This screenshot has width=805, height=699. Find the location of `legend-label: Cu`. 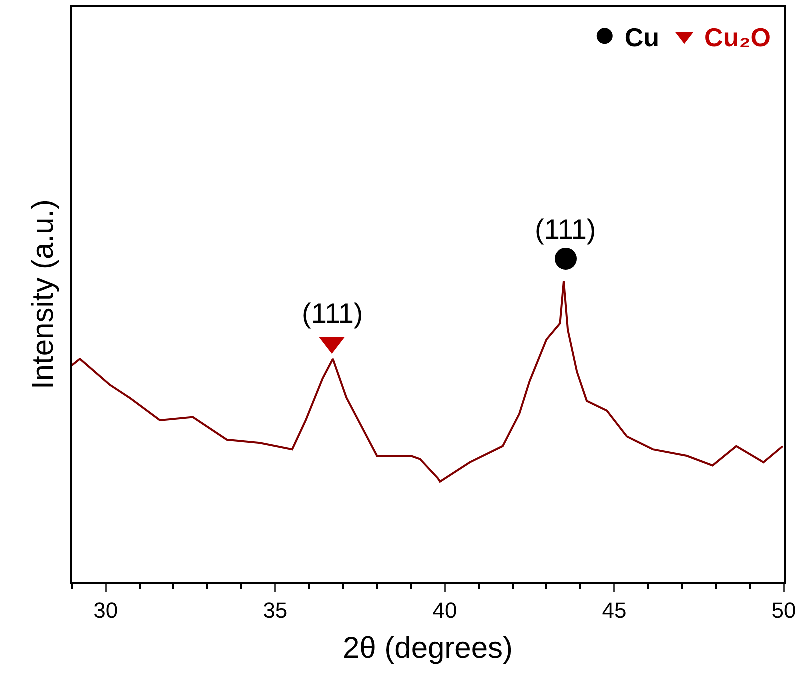

legend-label: Cu is located at coordinates (642, 37).